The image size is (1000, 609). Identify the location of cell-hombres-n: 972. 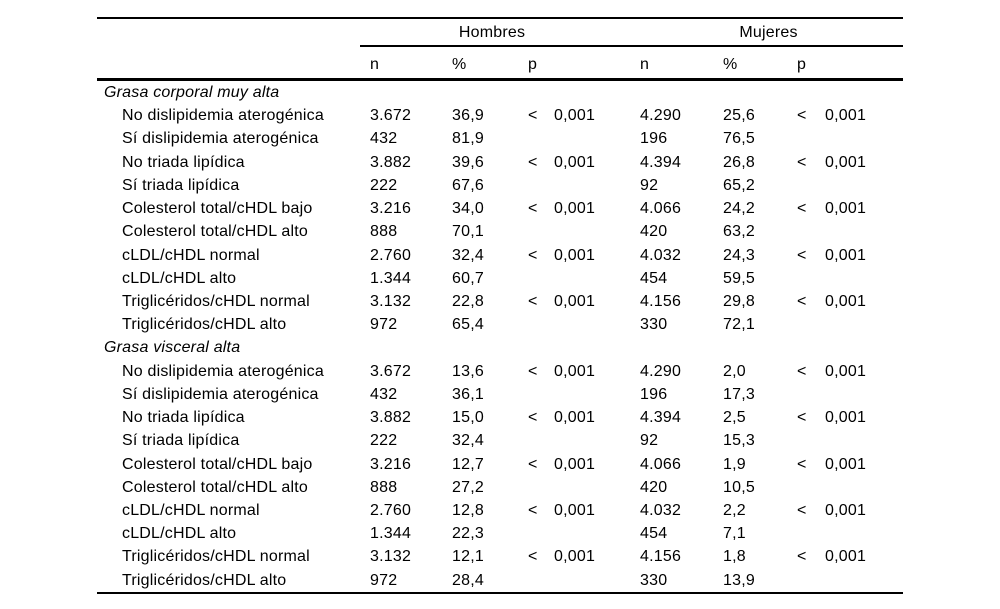
(384, 325).